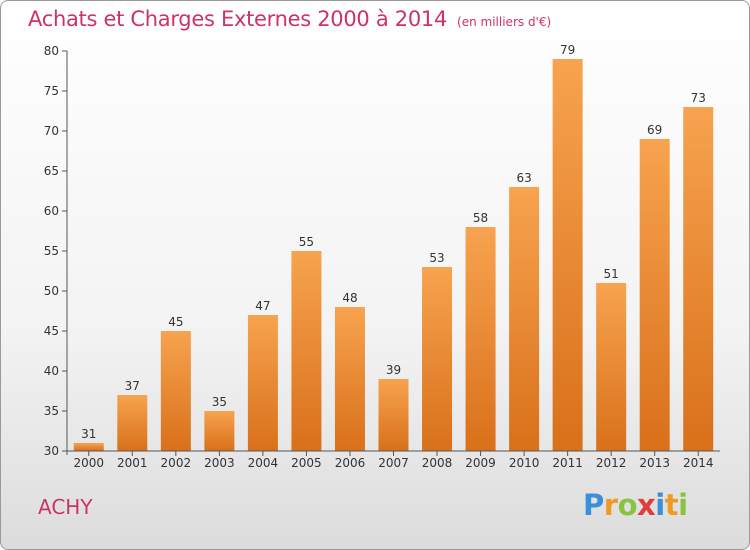 Image resolution: width=750 pixels, height=550 pixels. What do you see at coordinates (671, 505) in the screenshot?
I see `logo-letter: t` at bounding box center [671, 505].